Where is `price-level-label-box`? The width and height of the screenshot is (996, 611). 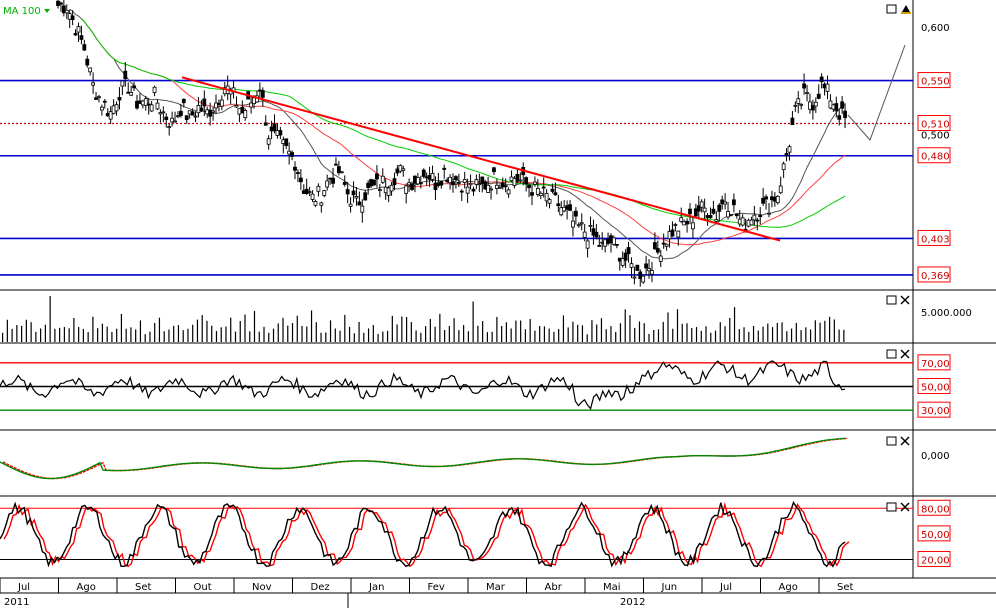 price-level-label-box is located at coordinates (934, 155).